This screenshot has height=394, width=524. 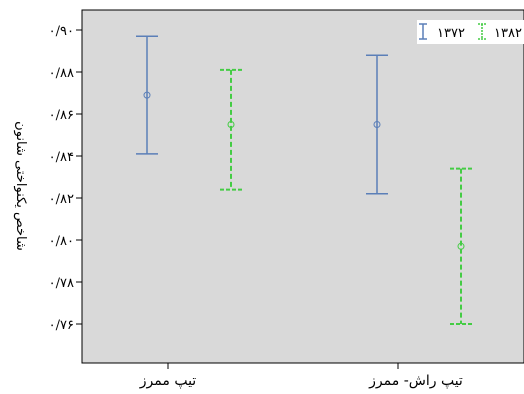 I want to click on legend: ۱۳۷۲ ۱۳۸۲, so click(x=470, y=32).